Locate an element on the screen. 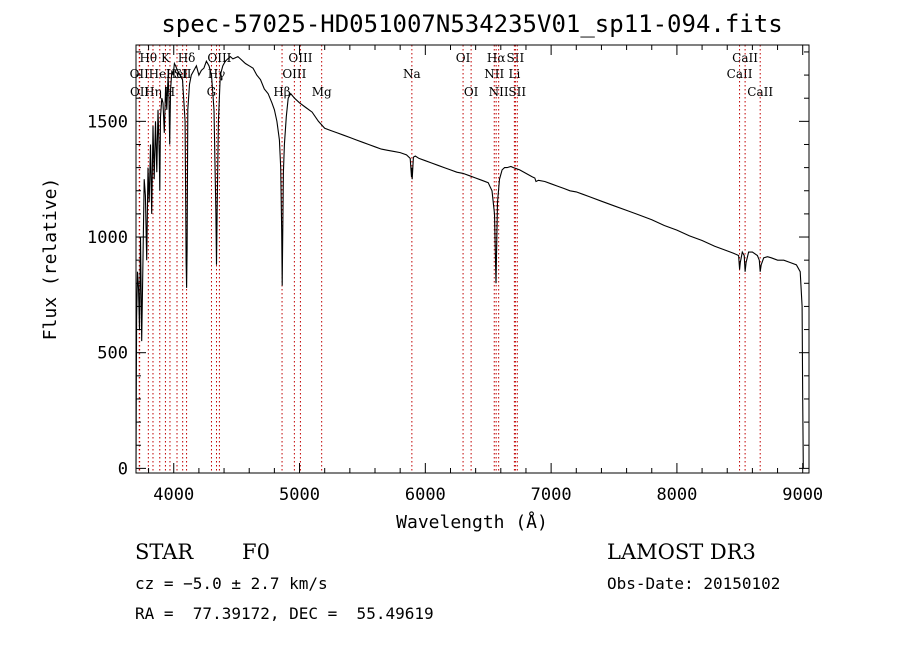 This screenshot has width=900, height=649. x-tick-label: 8000 is located at coordinates (676, 495).